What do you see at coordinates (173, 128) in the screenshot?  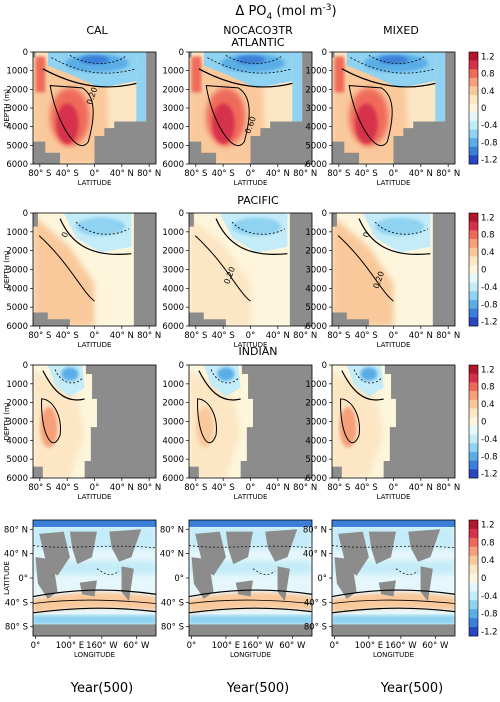 I see `y-tick-label: 4000` at bounding box center [173, 128].